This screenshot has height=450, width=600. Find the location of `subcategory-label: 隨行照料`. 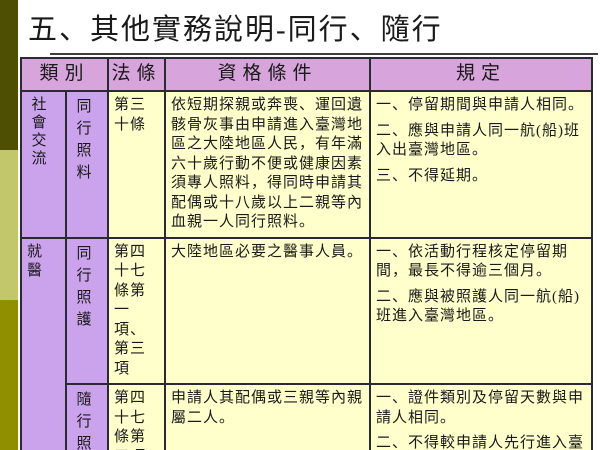

subcategory-label: 隨行照料 is located at coordinates (82, 420).